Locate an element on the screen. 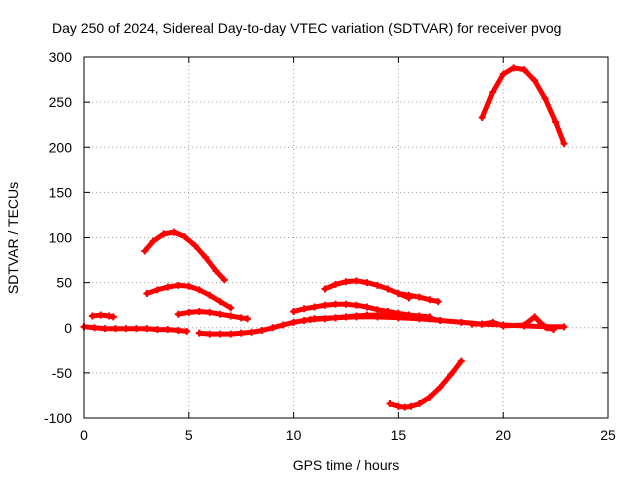  x-axis-label: GPS time / hours is located at coordinates (346, 465).